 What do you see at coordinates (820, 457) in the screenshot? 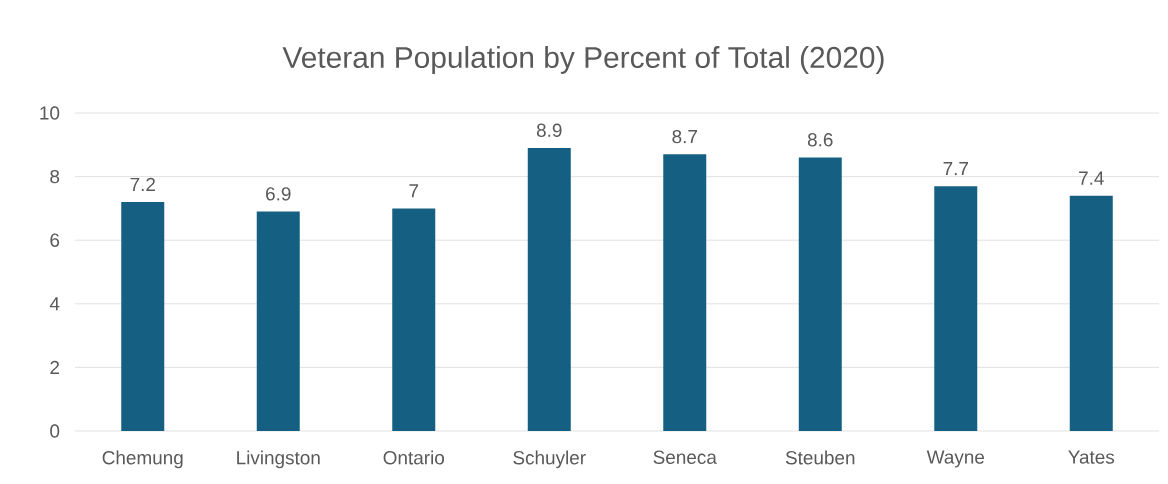
I see `x-tick-label: Steuben` at bounding box center [820, 457].